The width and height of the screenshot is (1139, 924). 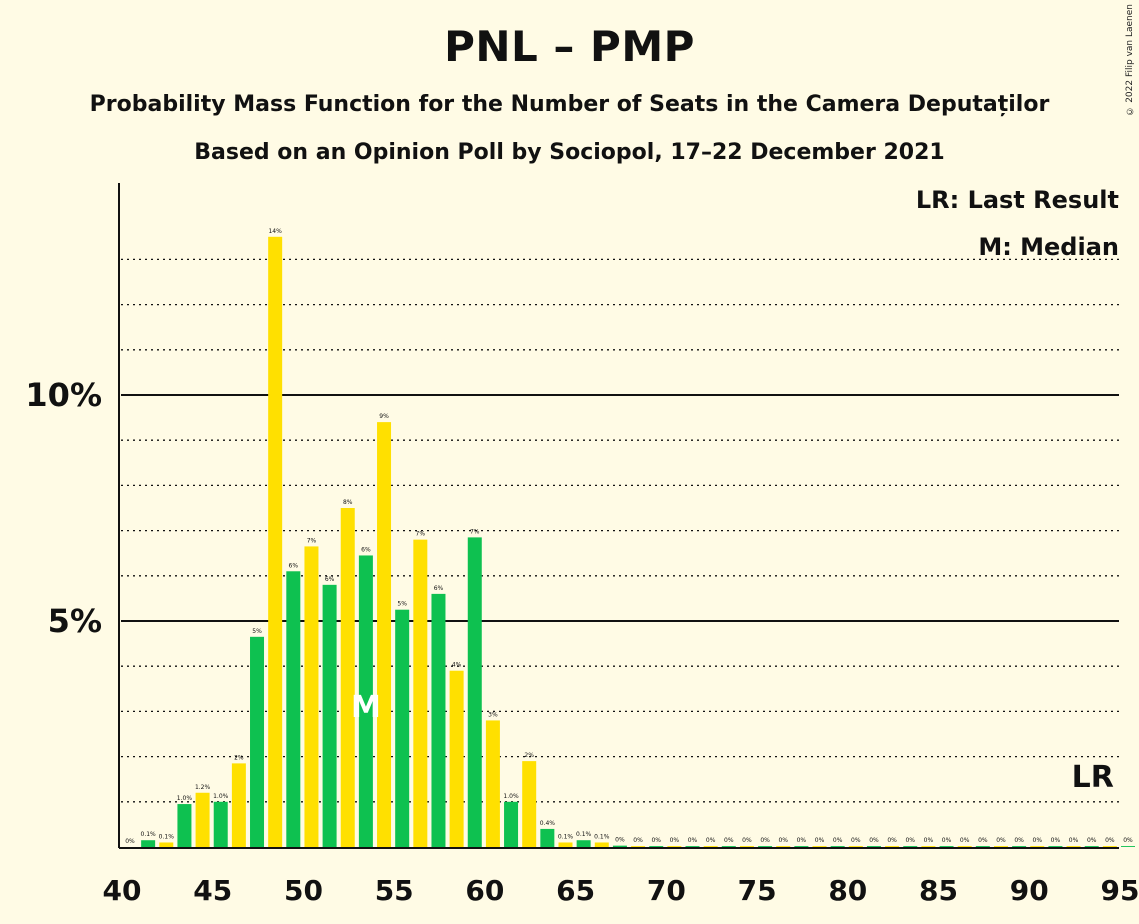 I want to click on bar-label-seats-48: 14%, so click(x=275, y=231).